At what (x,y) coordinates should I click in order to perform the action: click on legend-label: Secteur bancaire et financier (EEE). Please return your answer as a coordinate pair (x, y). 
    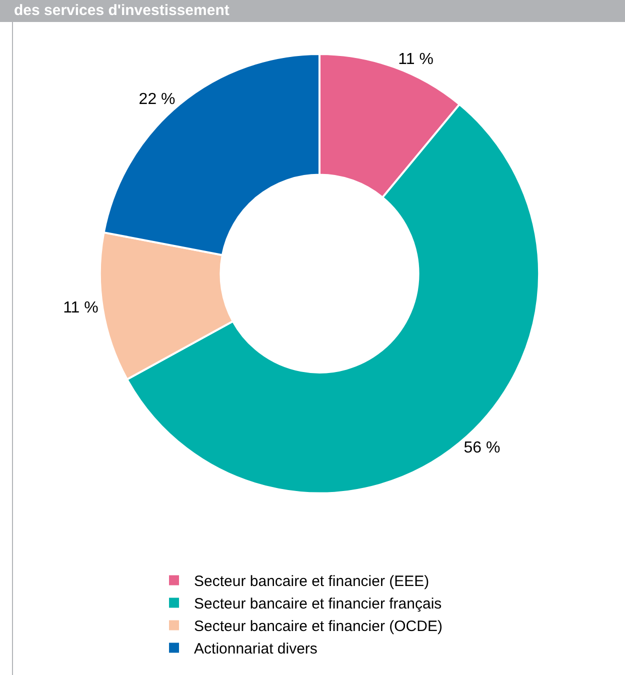
    Looking at the image, I should click on (312, 581).